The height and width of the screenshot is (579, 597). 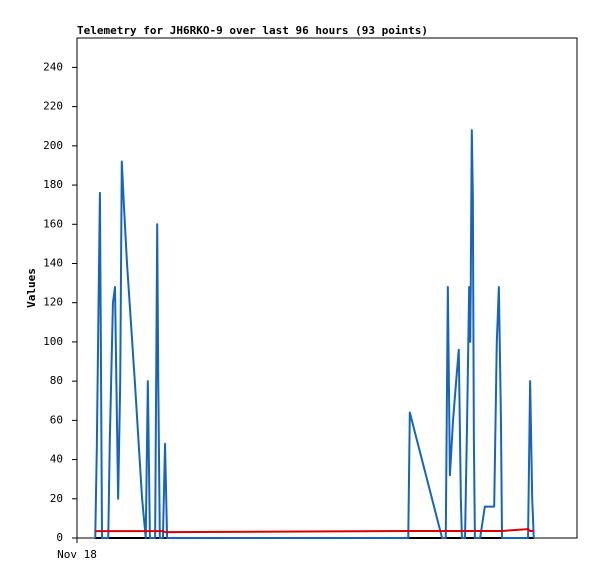 What do you see at coordinates (53, 223) in the screenshot?
I see `y-tick-label: 160` at bounding box center [53, 223].